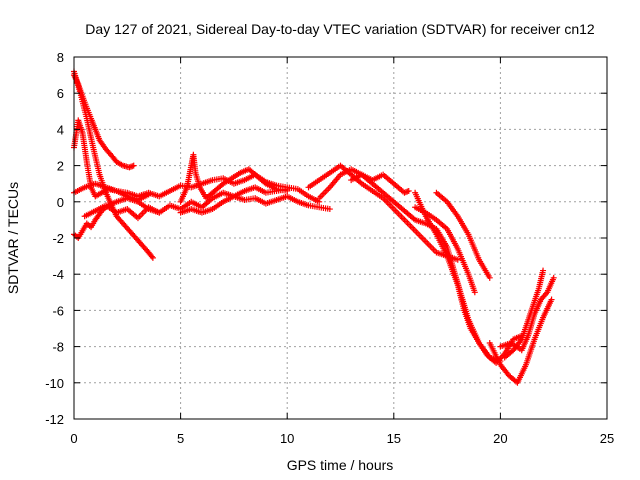 Image resolution: width=640 pixels, height=480 pixels. I want to click on x-tick-label: 10, so click(287, 438).